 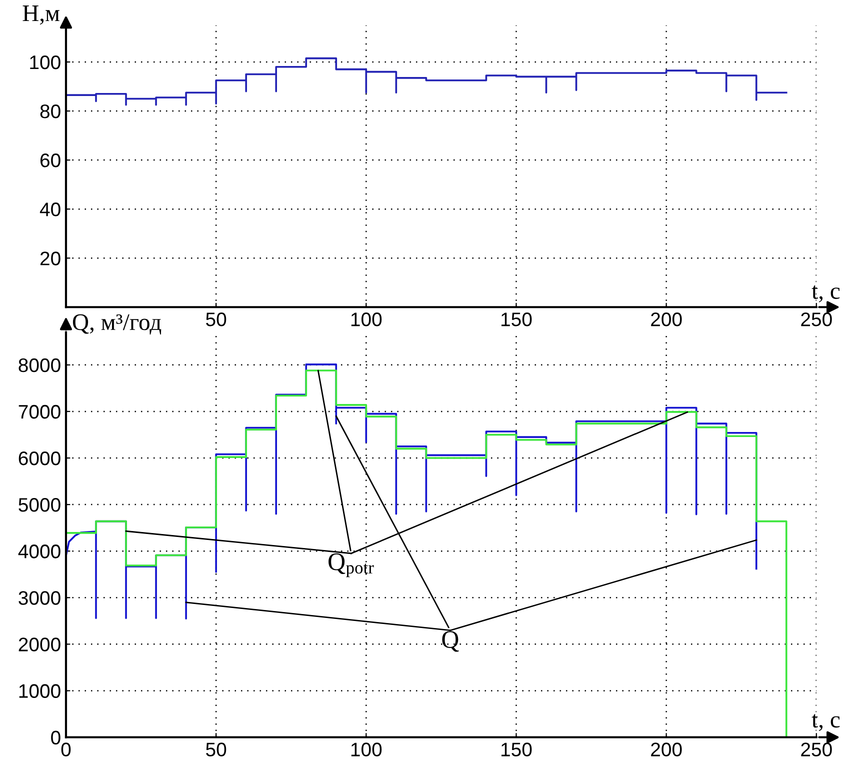 What do you see at coordinates (39, 598) in the screenshot?
I see `y-tick-label: 3000` at bounding box center [39, 598].